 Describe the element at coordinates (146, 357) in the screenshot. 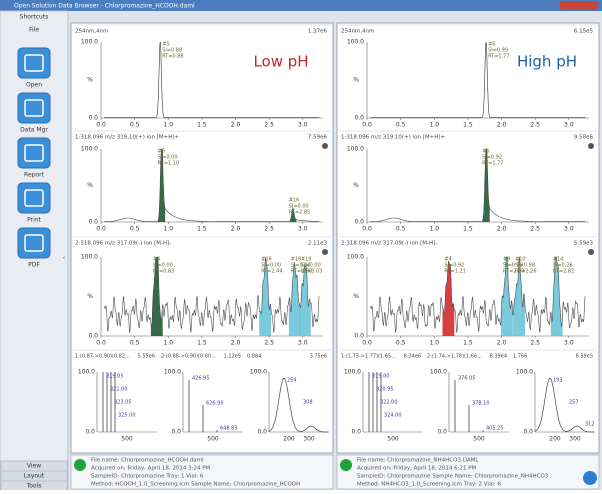

I see `spectrum-max: 5.55e6` at that location.